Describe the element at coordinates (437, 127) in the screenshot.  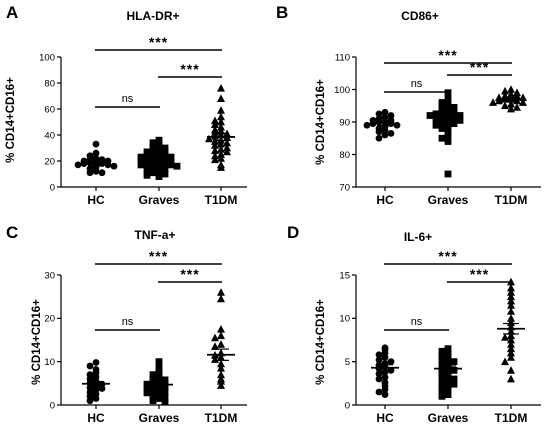
I see `plot-area: 70 80 90 100 110 HC Graves T1DM ns *** ***` at that location.